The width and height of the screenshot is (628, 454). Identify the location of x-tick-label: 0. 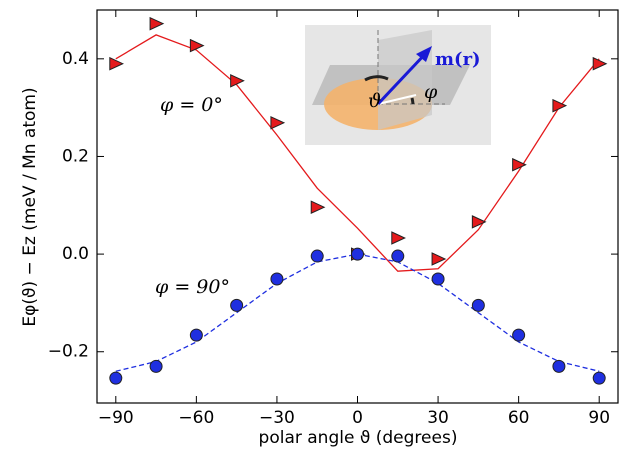
(357, 418).